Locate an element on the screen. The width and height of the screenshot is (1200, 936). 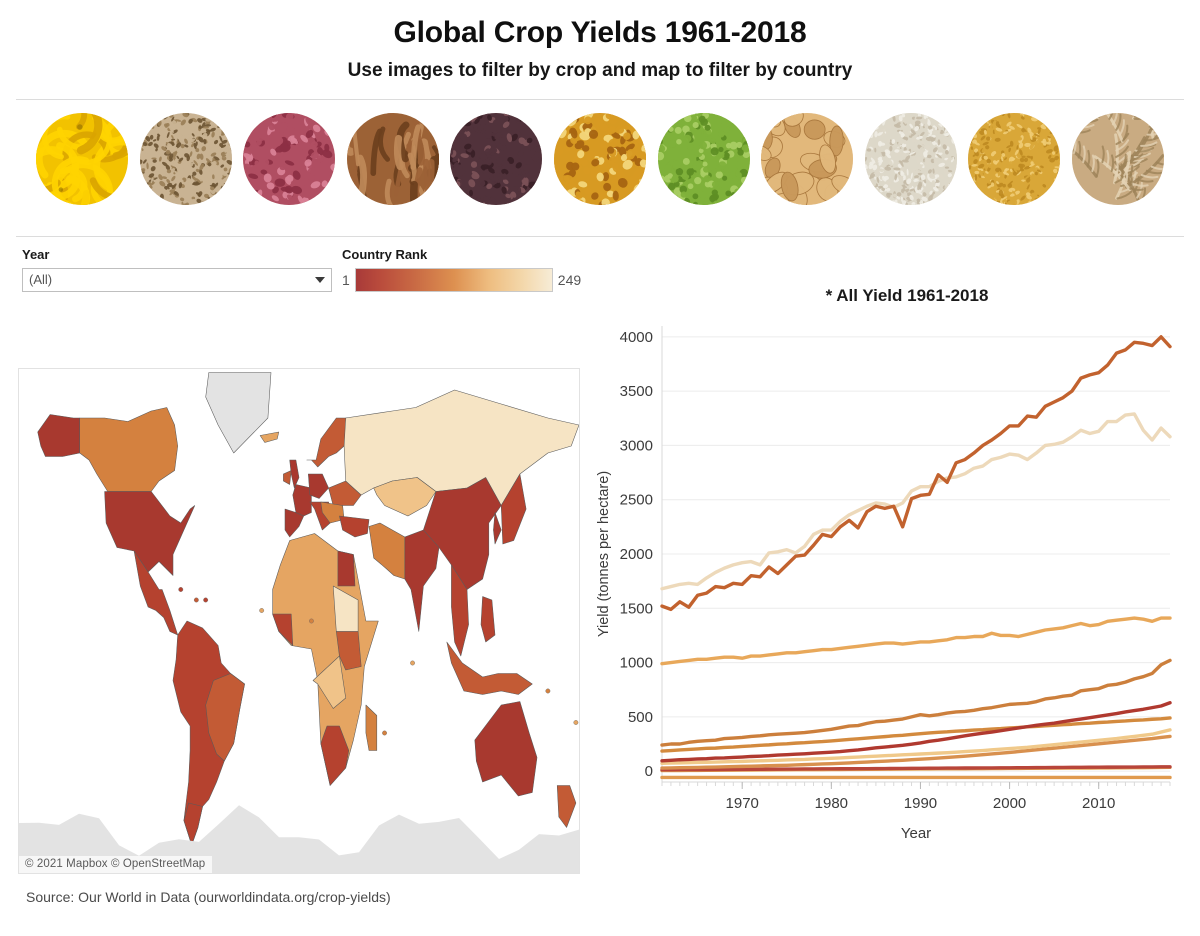
crop-filter-cassava is located at coordinates (392, 159).